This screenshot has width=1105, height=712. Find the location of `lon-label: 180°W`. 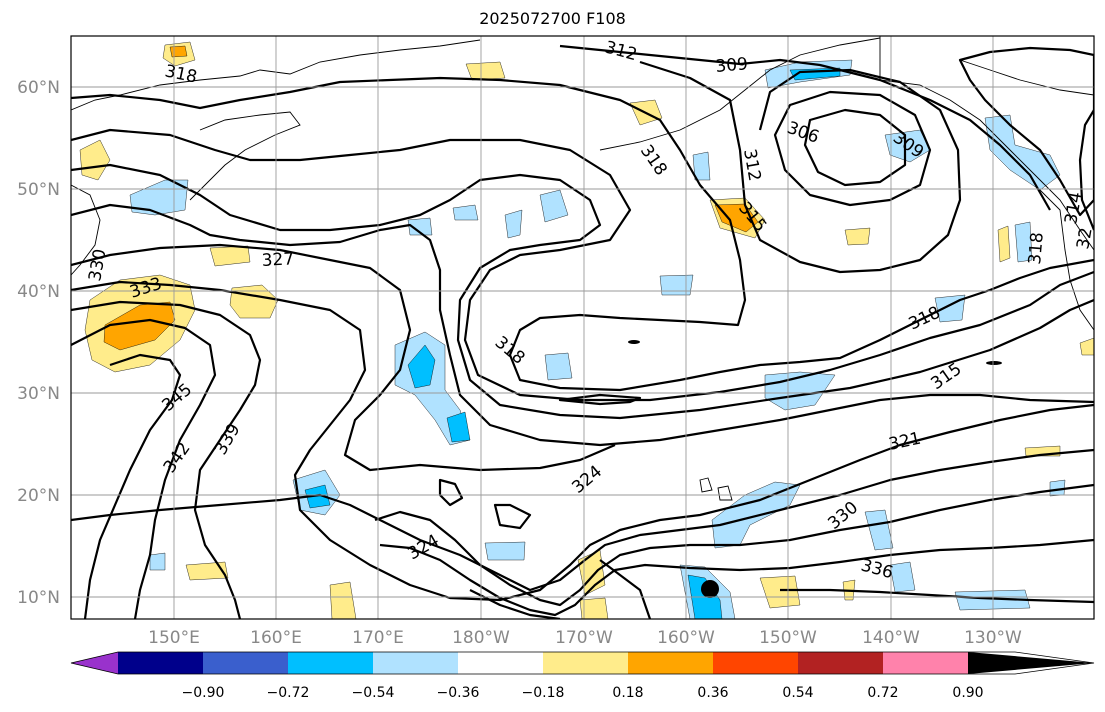

lon-label: 180°W is located at coordinates (481, 638).